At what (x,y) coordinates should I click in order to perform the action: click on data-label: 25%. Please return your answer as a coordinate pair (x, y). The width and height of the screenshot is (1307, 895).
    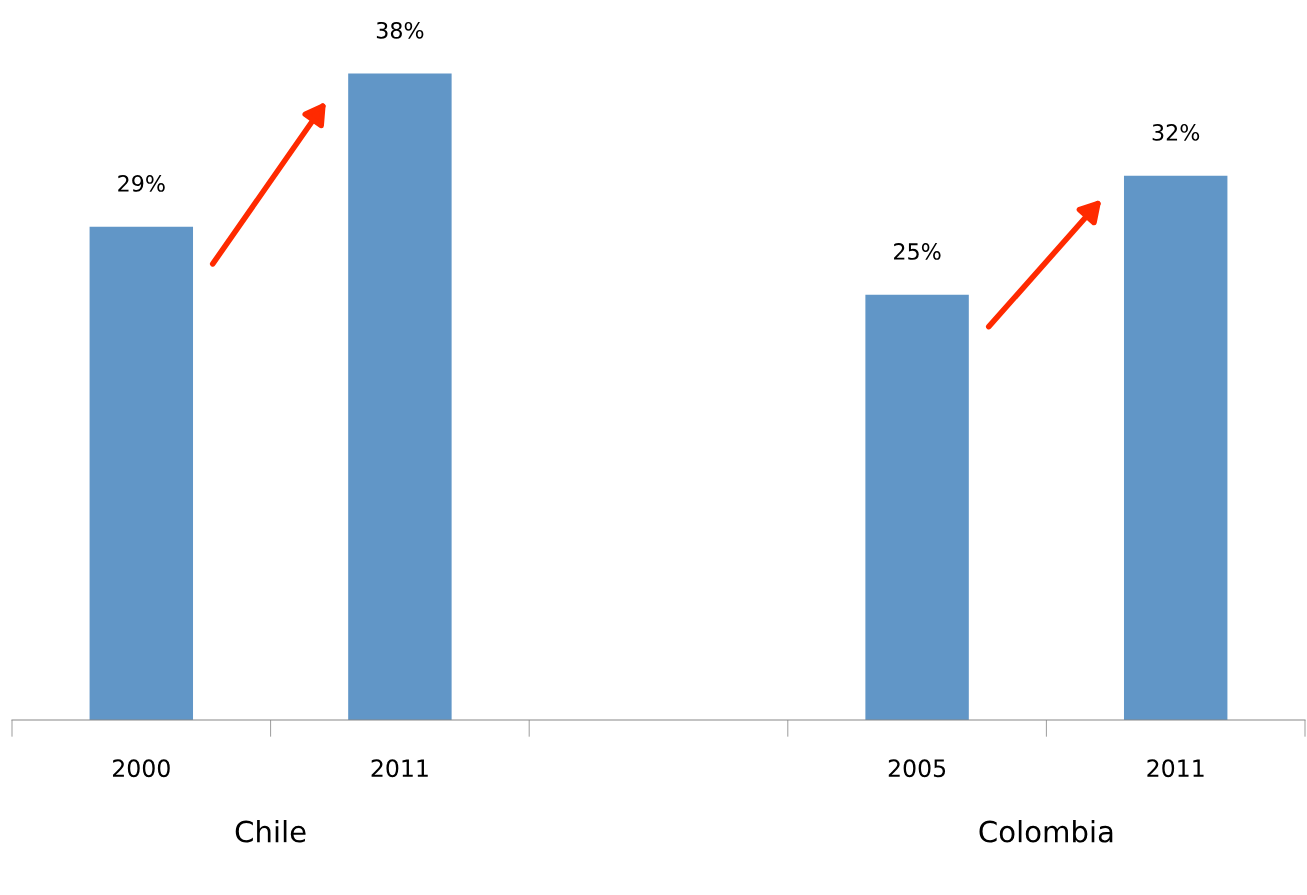
    Looking at the image, I should click on (917, 251).